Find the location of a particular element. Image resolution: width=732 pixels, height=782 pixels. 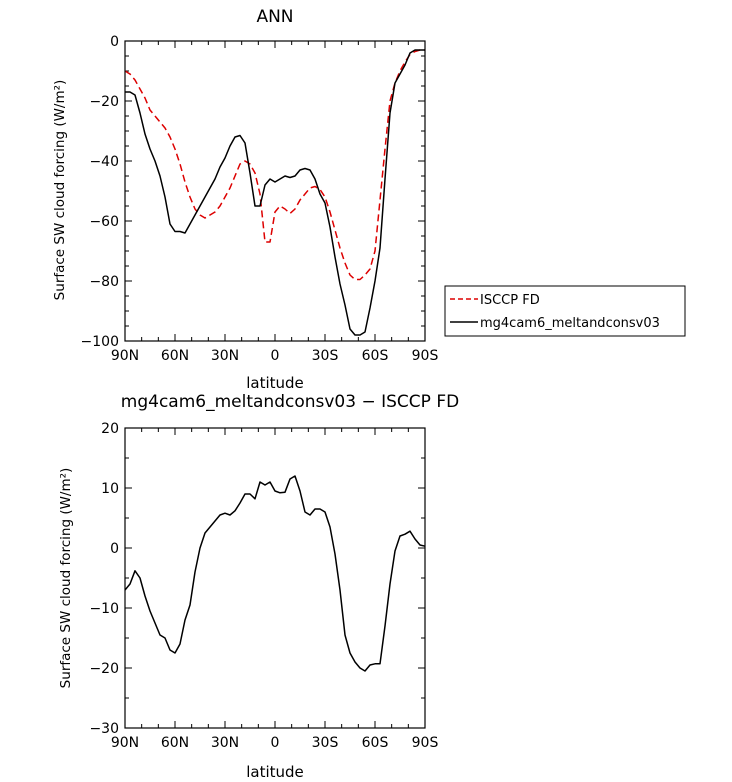

bottom-x-tick-label: 30S is located at coordinates (325, 743).